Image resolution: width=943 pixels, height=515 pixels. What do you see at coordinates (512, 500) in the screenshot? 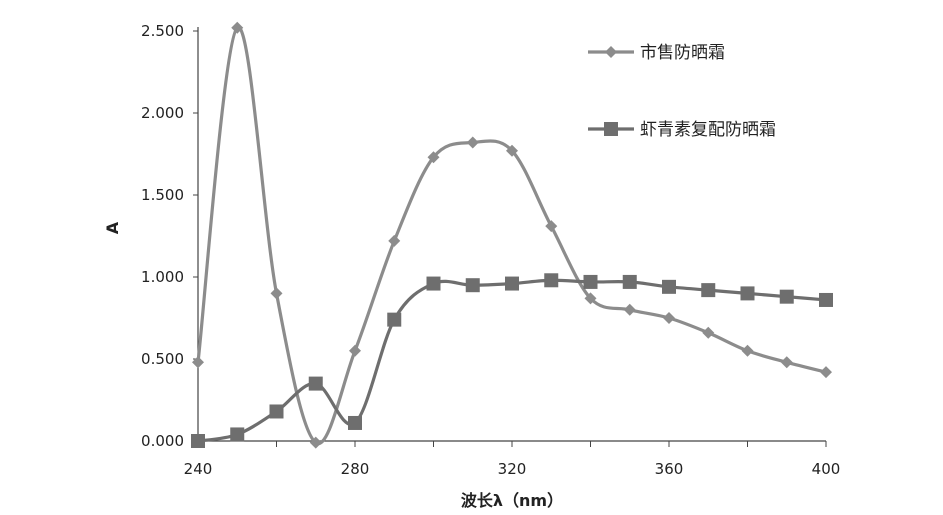
I see `x-axis-title: 波长λ（nm）` at bounding box center [512, 500].